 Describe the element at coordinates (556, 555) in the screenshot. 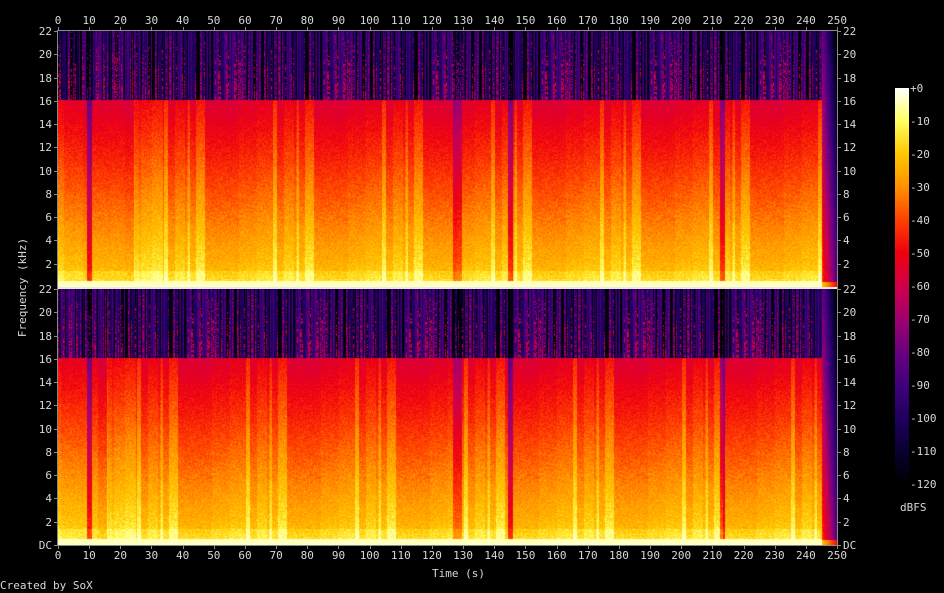

I see `x-tick-label-bottom: 160` at that location.